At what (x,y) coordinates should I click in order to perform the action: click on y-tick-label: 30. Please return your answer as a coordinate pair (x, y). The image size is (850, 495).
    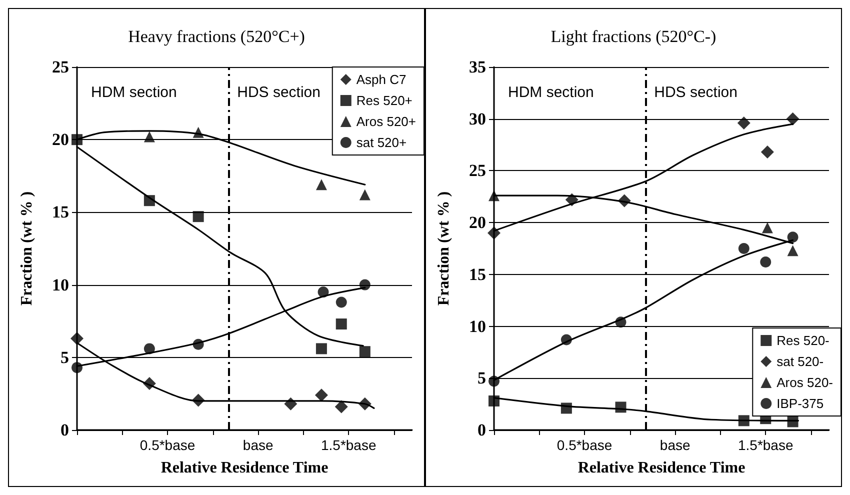
    Looking at the image, I should click on (477, 118).